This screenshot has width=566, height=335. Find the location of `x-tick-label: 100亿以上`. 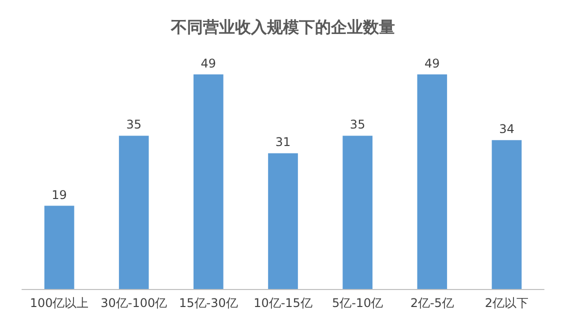

x-tick-label: 100亿以上 is located at coordinates (59, 303).